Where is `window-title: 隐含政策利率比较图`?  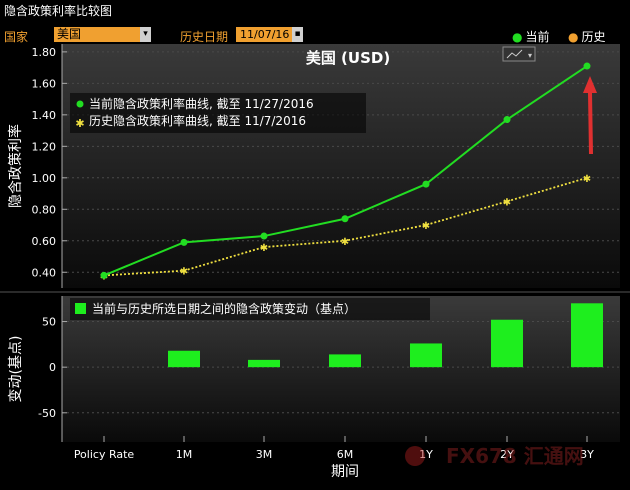
window-title: 隐含政策利率比较图 is located at coordinates (58, 11).